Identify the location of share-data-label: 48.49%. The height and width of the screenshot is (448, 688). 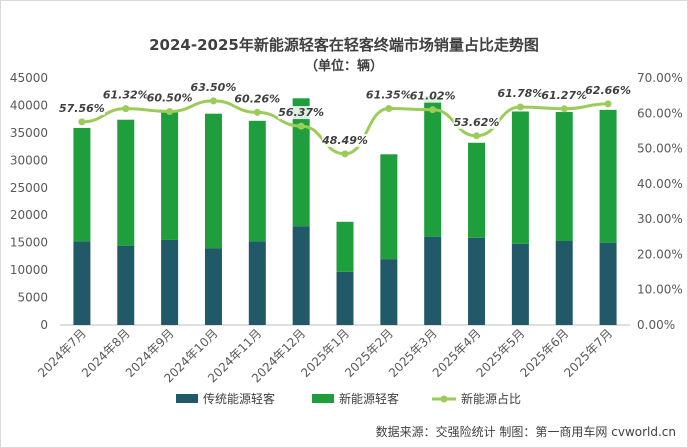
(344, 140).